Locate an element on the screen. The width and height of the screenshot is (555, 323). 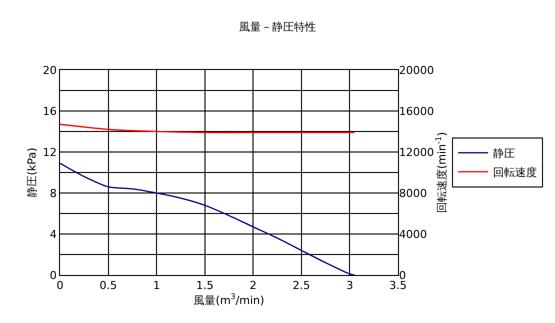
y2-tick-label: 4000 is located at coordinates (413, 234).